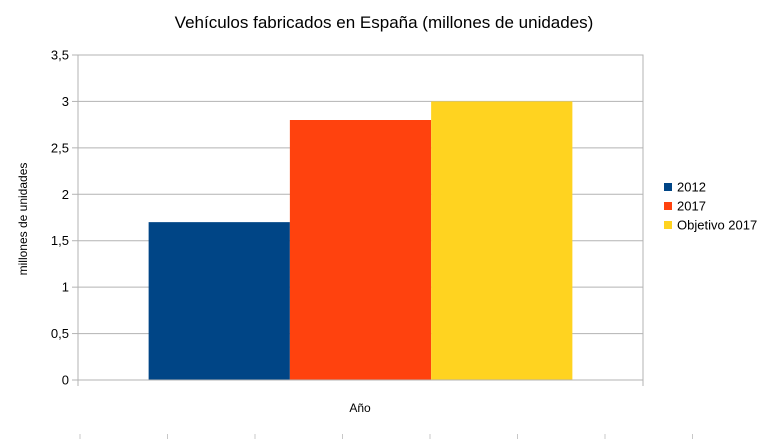 This screenshot has height=439, width=768. What do you see at coordinates (23, 219) in the screenshot?
I see `y-axis-label: millones de unidades` at bounding box center [23, 219].